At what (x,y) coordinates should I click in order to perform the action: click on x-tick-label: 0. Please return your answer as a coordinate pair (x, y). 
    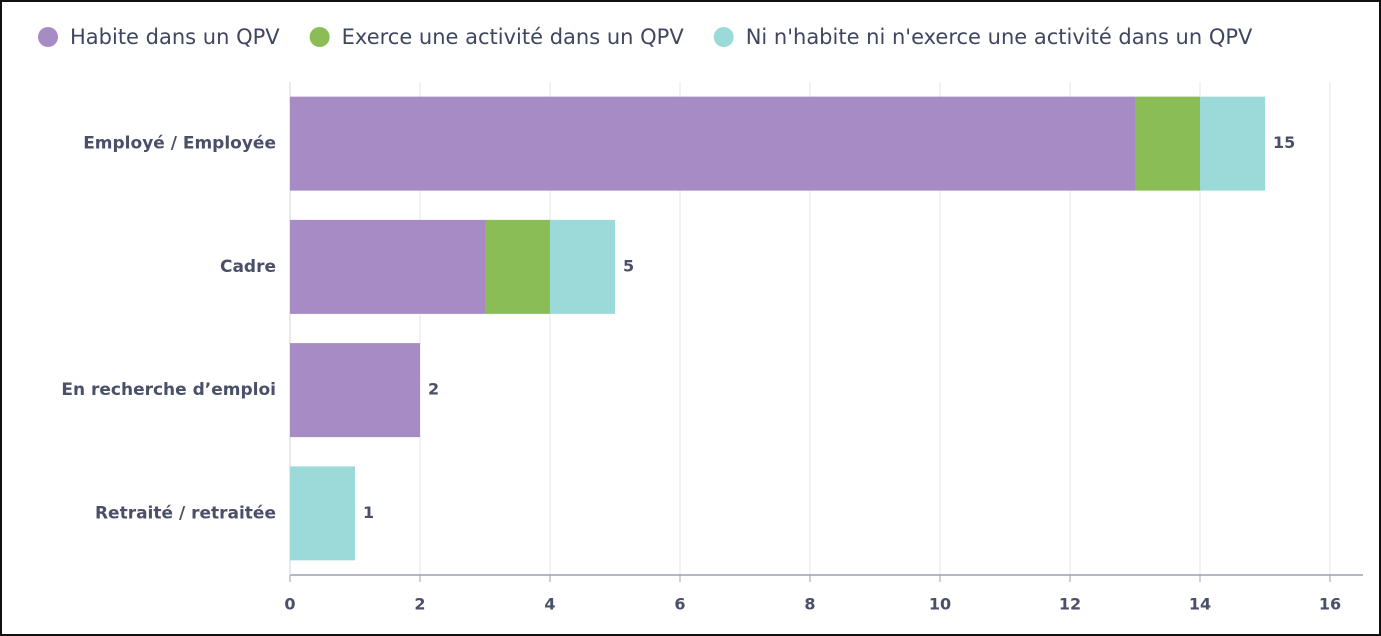
    Looking at the image, I should click on (289, 604).